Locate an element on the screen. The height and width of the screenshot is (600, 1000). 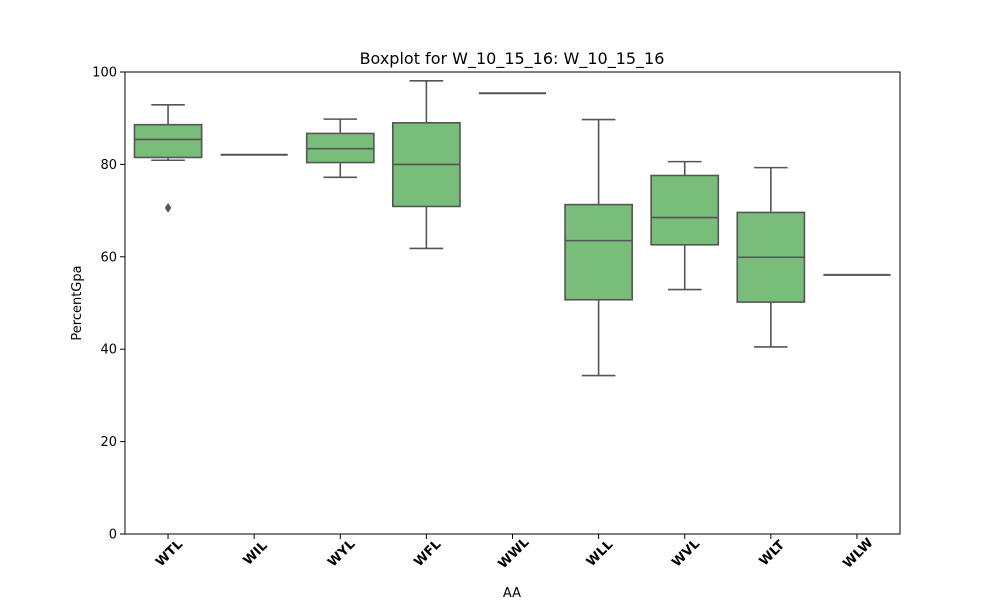
box-wll is located at coordinates (598, 247).